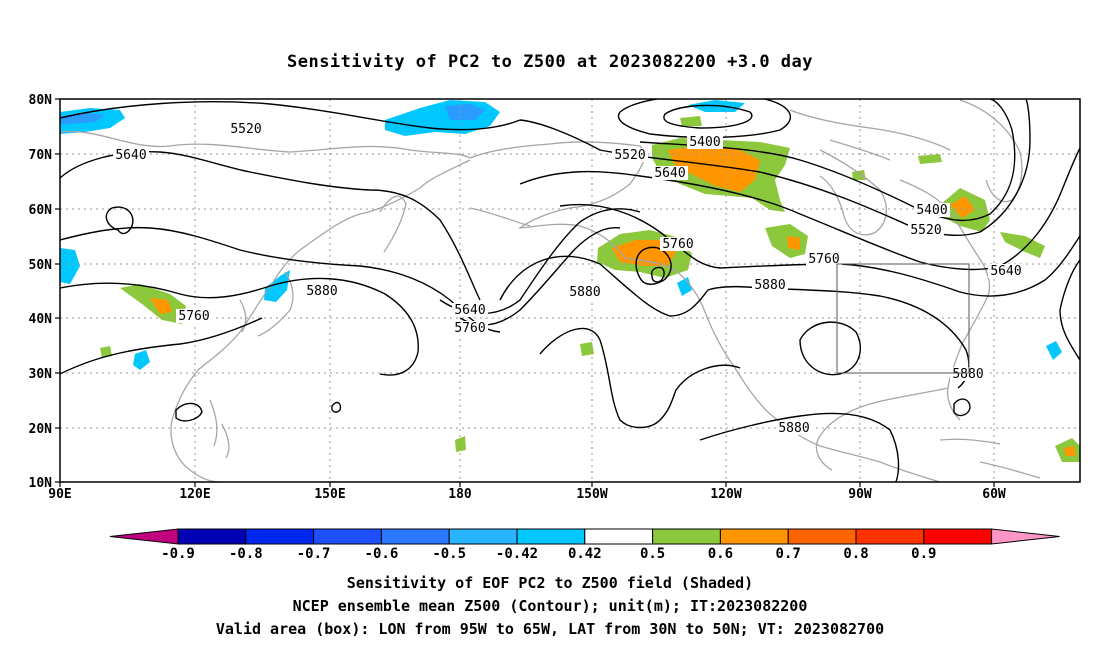 The width and height of the screenshot is (1100, 650). I want to click on coast-caribbean, so click(970, 441).